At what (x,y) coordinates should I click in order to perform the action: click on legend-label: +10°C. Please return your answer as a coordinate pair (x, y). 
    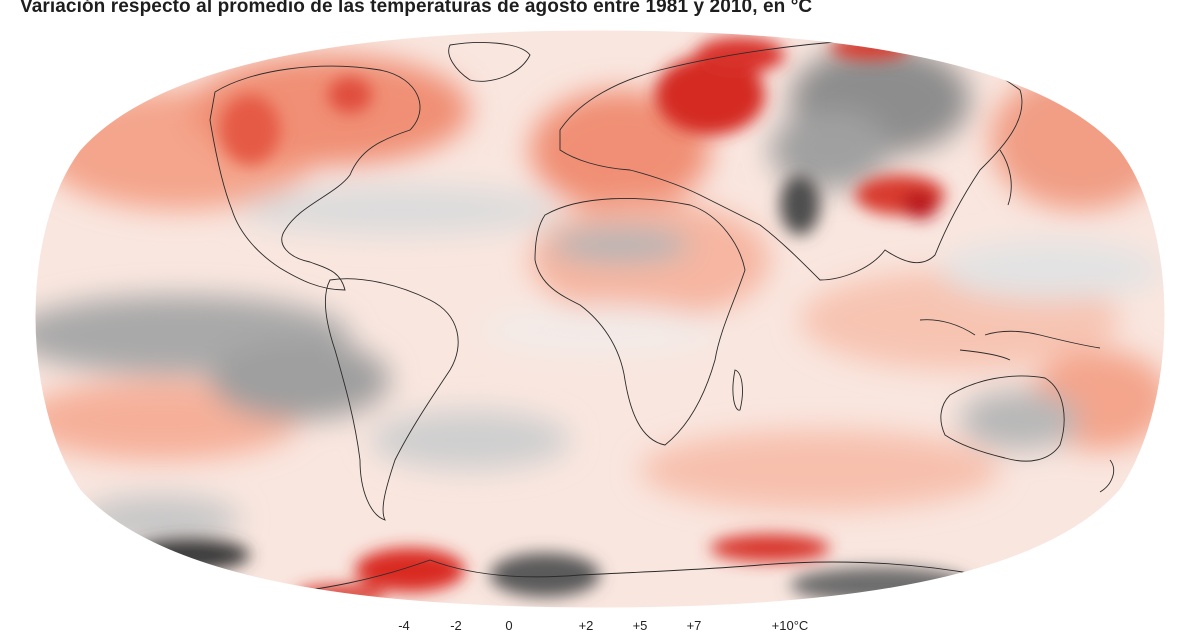
    Looking at the image, I should click on (790, 625).